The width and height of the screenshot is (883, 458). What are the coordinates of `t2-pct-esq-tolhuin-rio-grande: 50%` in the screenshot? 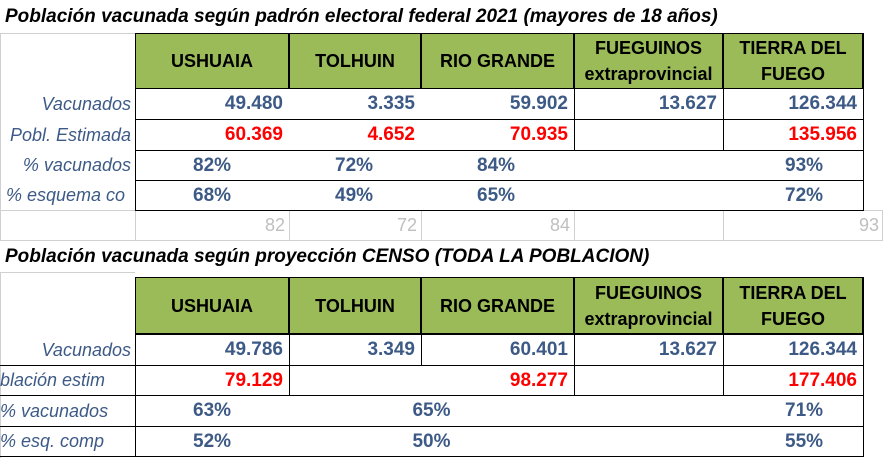 It's located at (431, 441).